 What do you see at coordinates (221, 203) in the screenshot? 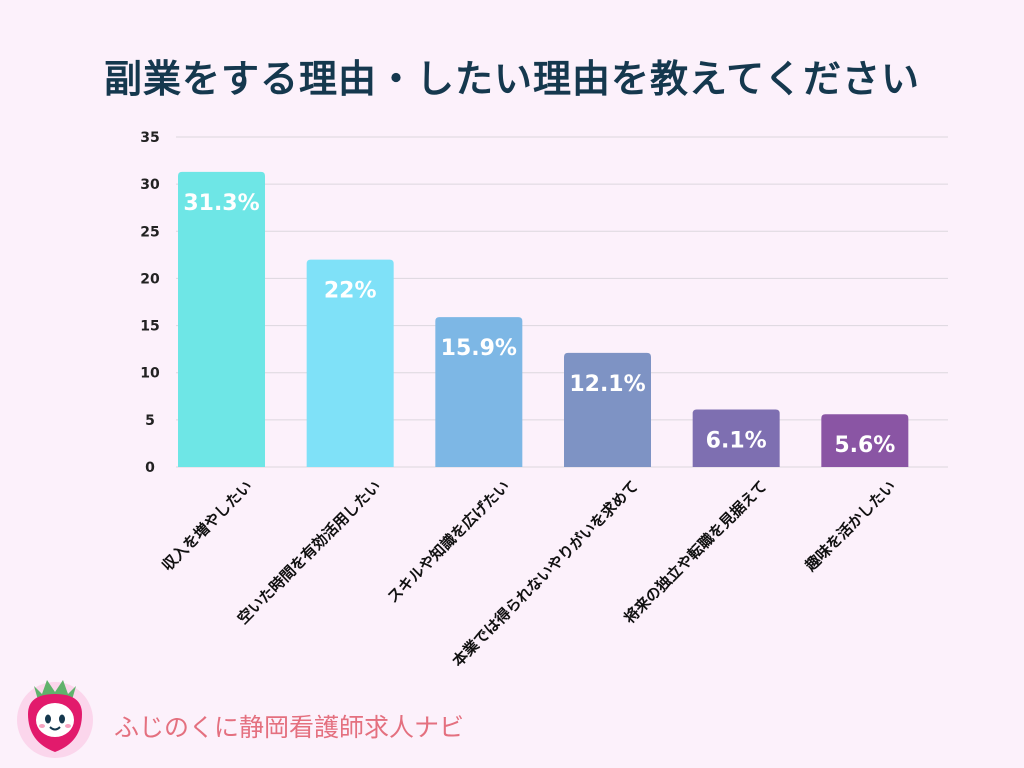
I see `bar-value-label: 31.3%` at bounding box center [221, 203].